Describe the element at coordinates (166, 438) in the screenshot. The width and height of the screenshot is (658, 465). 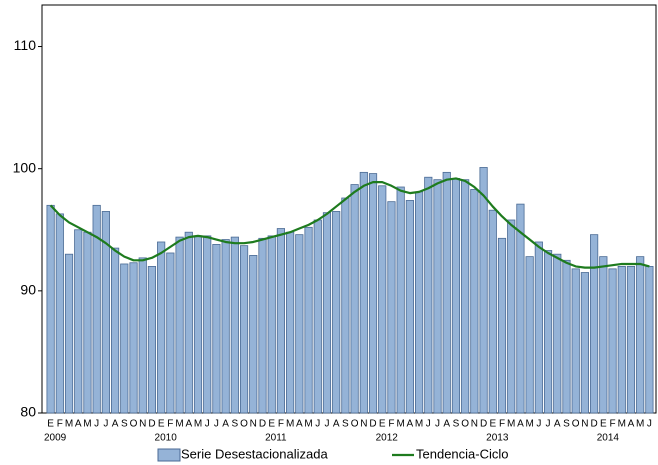
I see `year-label: 2010` at that location.